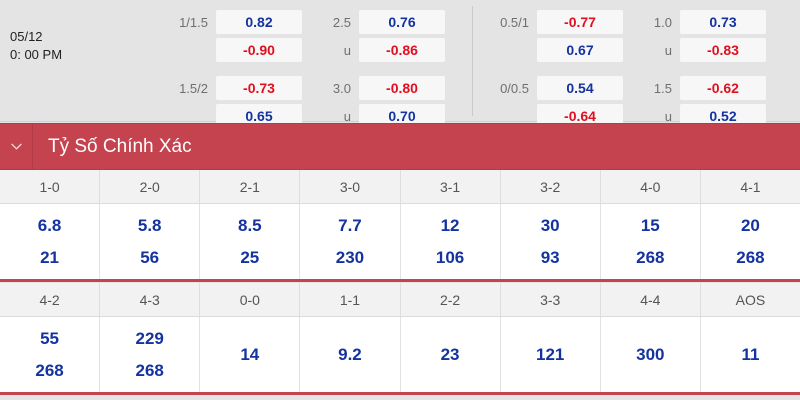  I want to click on odds-line: 1/1.5 0.82, so click(244, 22).